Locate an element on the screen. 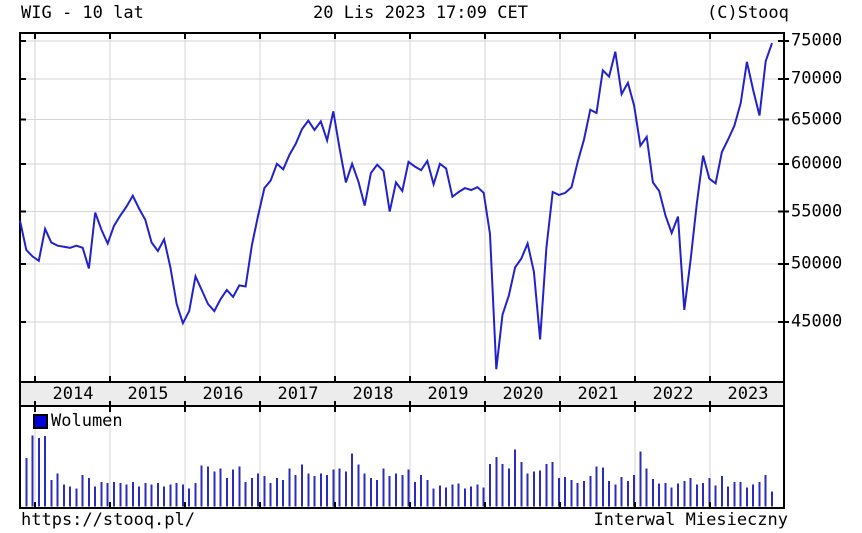 This screenshot has height=533, width=862. chart-timestamp: 20 Lis 2023 17:09 CET is located at coordinates (420, 13).